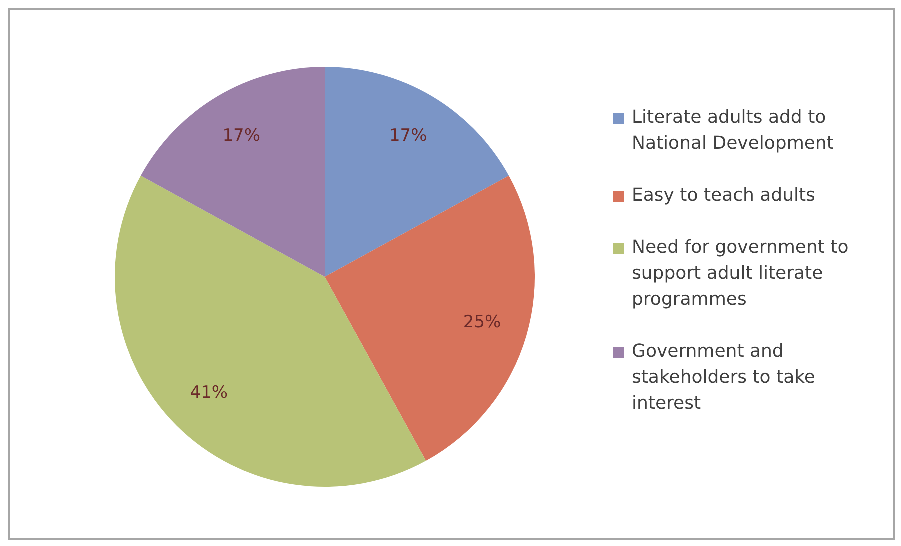 Image resolution: width=901 pixels, height=546 pixels. What do you see at coordinates (209, 392) in the screenshot?
I see `data-label: 41%` at bounding box center [209, 392].